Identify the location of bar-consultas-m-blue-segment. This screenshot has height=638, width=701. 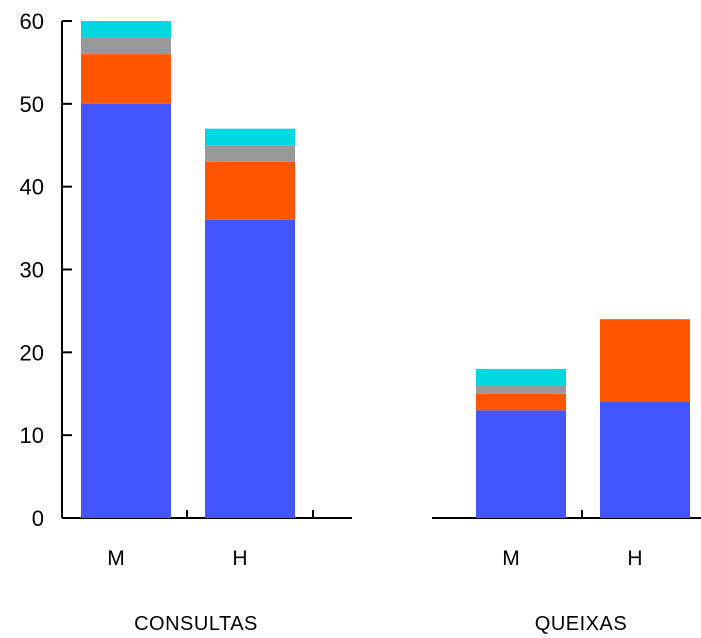
(126, 310).